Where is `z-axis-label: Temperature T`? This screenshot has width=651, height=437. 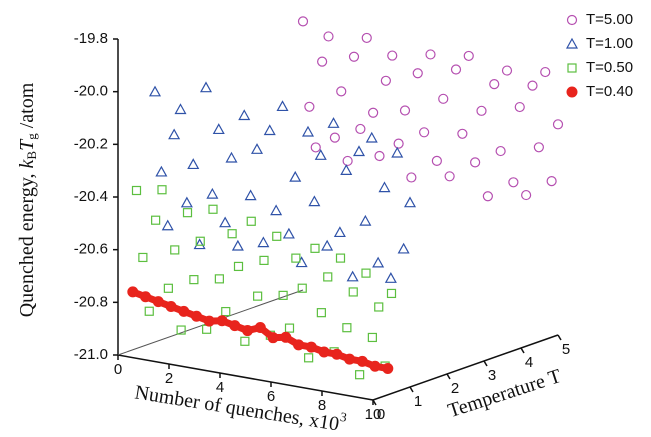
z-axis-label: Temperature T is located at coordinates (504, 393).